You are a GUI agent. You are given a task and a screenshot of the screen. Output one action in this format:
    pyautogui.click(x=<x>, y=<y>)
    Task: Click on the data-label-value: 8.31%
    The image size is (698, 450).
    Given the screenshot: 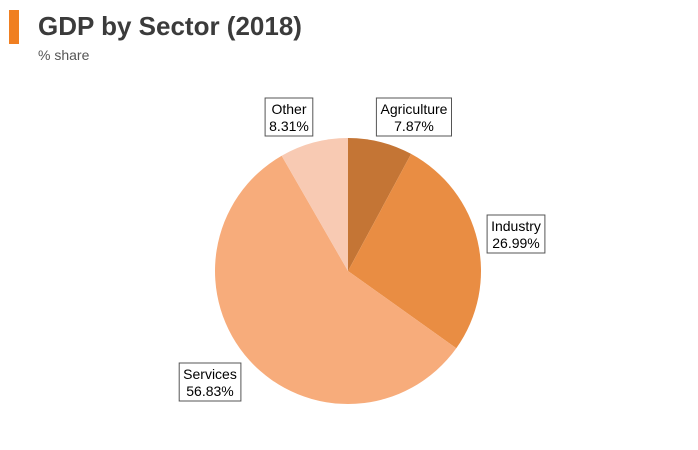 What is the action you would take?
    pyautogui.click(x=289, y=126)
    